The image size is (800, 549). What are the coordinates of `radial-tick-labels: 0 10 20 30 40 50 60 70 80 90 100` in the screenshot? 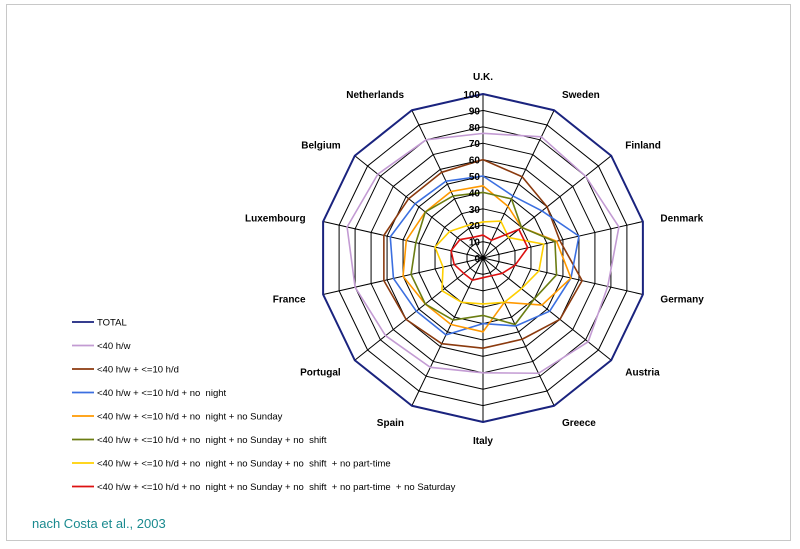 It's located at (471, 177).